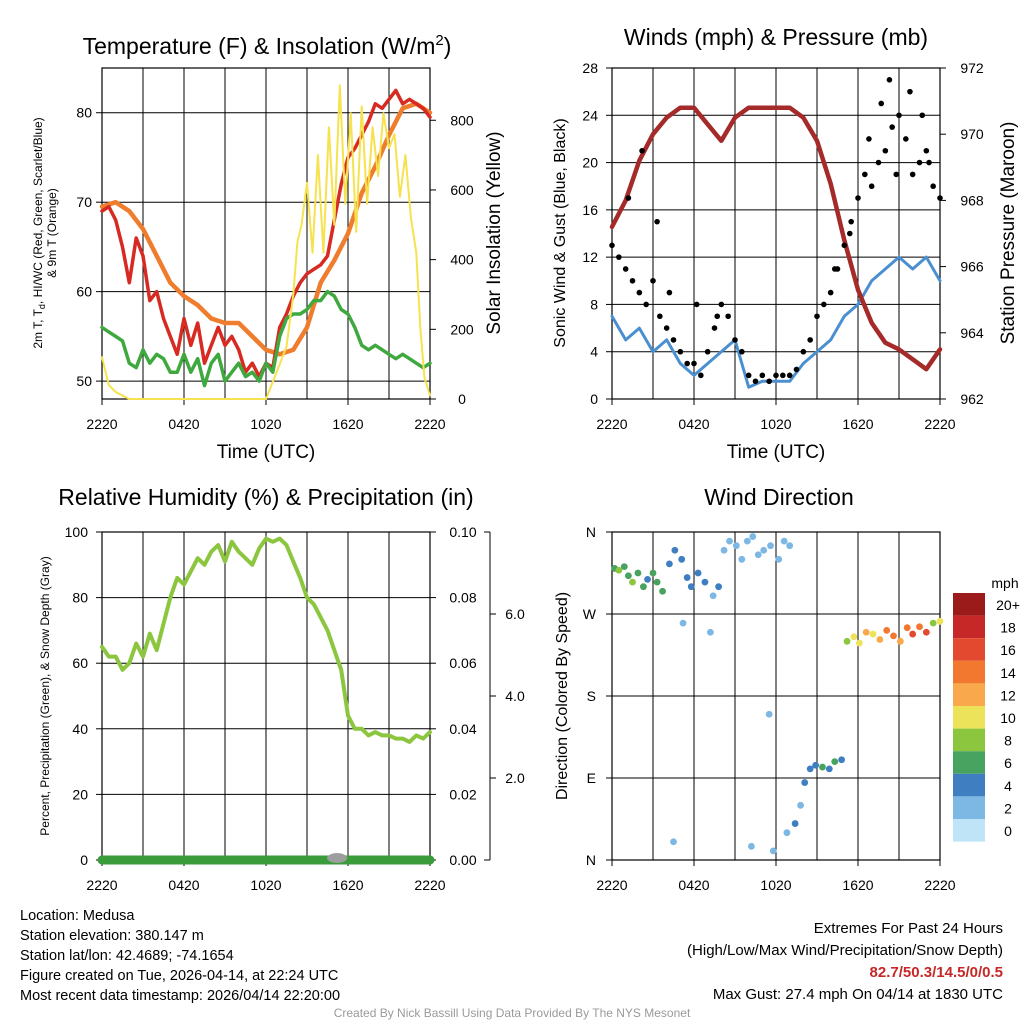 This screenshot has height=1024, width=1024. What do you see at coordinates (776, 238) in the screenshot?
I see `wind-series-pressure` at bounding box center [776, 238].